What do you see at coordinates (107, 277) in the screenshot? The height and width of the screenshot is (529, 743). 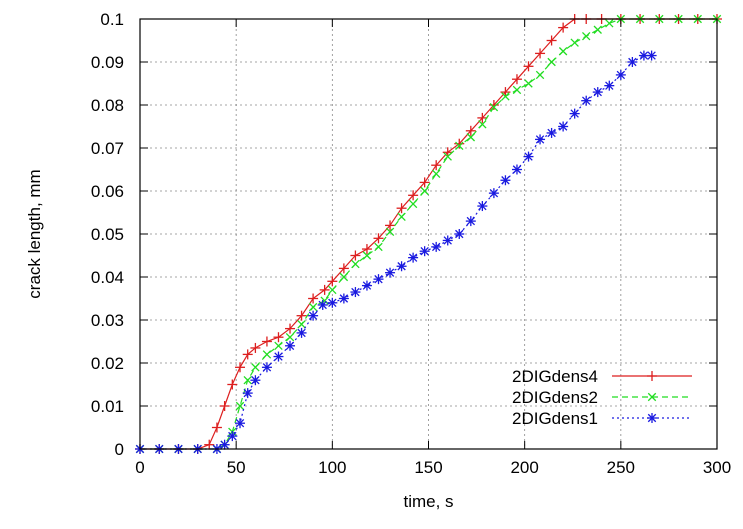 I see `y-tick-label: 0.04` at bounding box center [107, 277].